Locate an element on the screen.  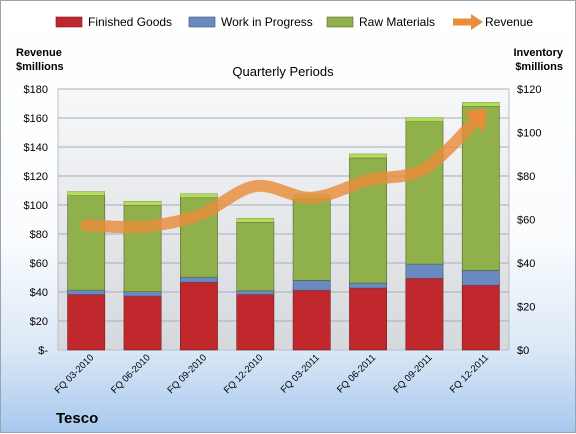
right-axis-ticks: $0 $20 $40 $60 $80 $100 $120 is located at coordinates (529, 220).